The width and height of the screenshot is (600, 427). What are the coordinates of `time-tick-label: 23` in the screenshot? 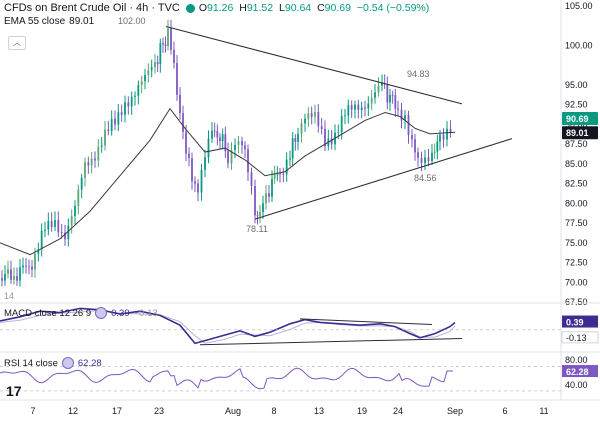 It's located at (159, 411).